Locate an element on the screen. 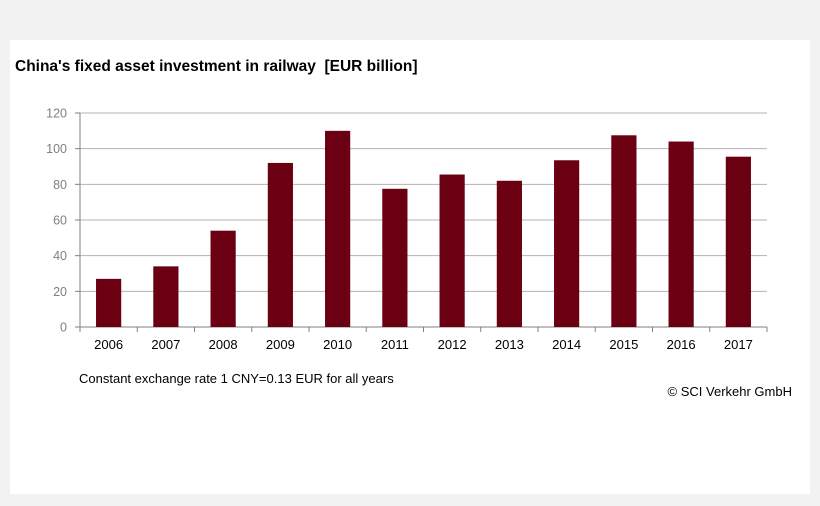  bar-2008 is located at coordinates (223, 278).